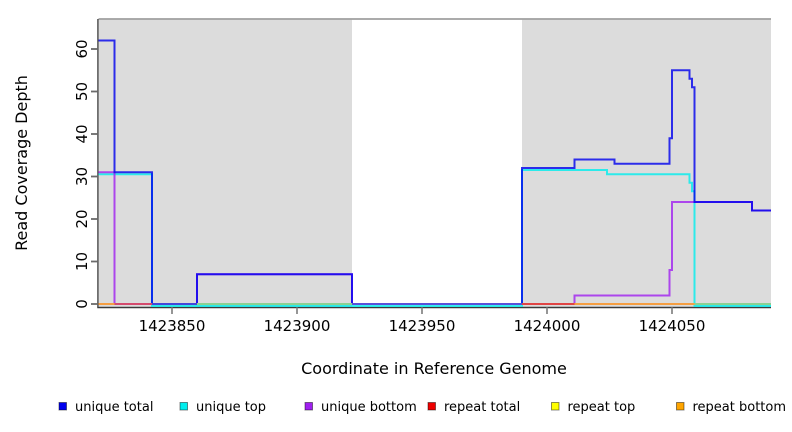  I want to click on y-tick-label: 20, so click(82, 218).